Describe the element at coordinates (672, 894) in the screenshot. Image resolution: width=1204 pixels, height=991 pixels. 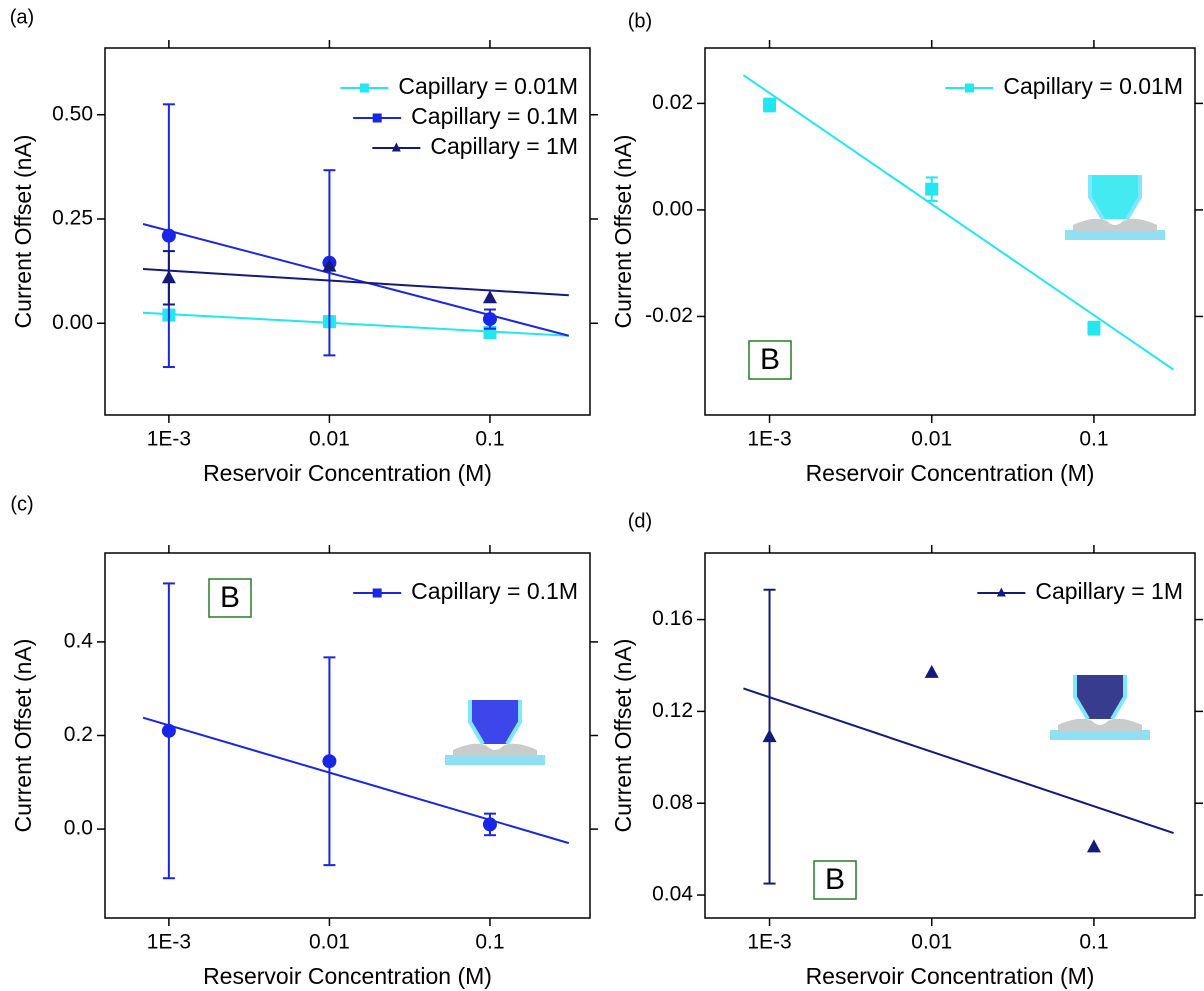
I see `y-tick-label: 0.04` at that location.